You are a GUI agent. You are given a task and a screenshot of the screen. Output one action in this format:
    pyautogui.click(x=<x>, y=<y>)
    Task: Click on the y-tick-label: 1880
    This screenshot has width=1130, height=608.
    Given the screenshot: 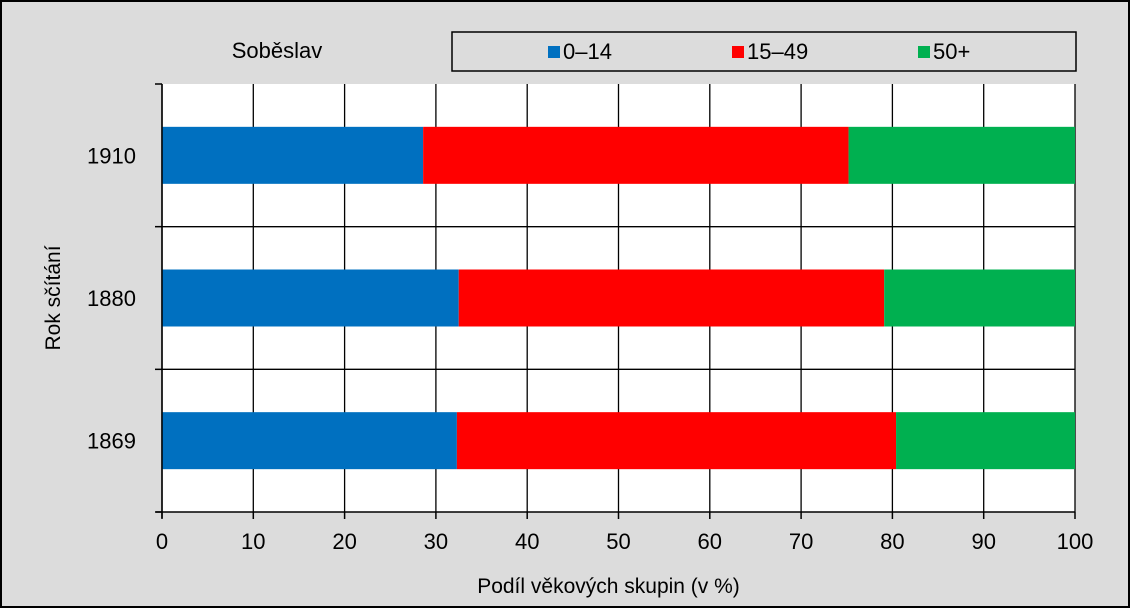 What is the action you would take?
    pyautogui.click(x=111, y=298)
    